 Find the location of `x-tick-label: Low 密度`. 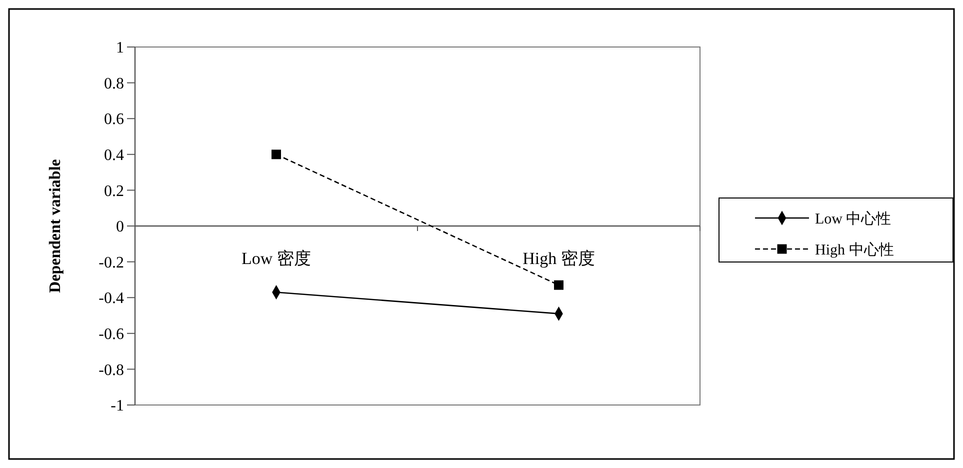

x-tick-label: Low 密度 is located at coordinates (276, 258).